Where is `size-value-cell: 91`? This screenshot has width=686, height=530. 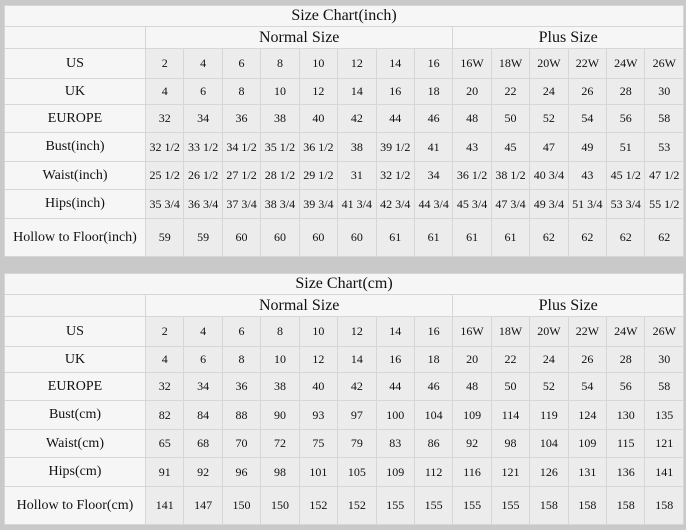 size-value-cell: 91 is located at coordinates (164, 472).